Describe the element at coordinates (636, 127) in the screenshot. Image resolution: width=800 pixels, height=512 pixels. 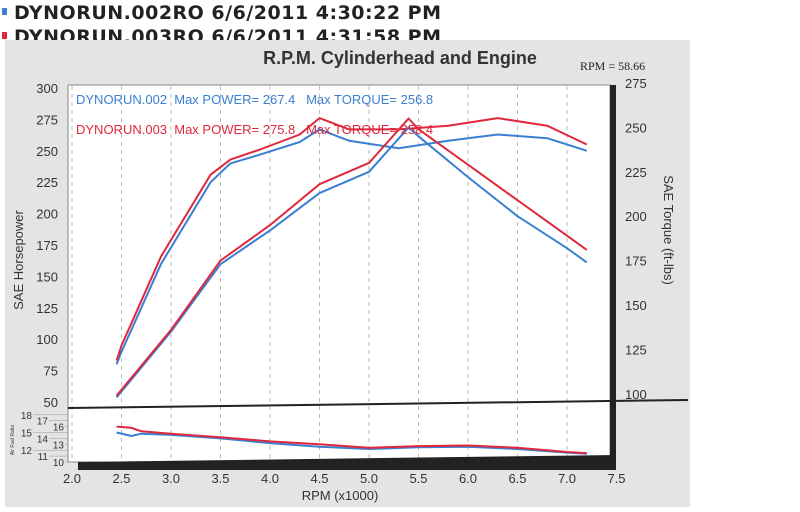
I see `right-tick-label: 250` at that location.